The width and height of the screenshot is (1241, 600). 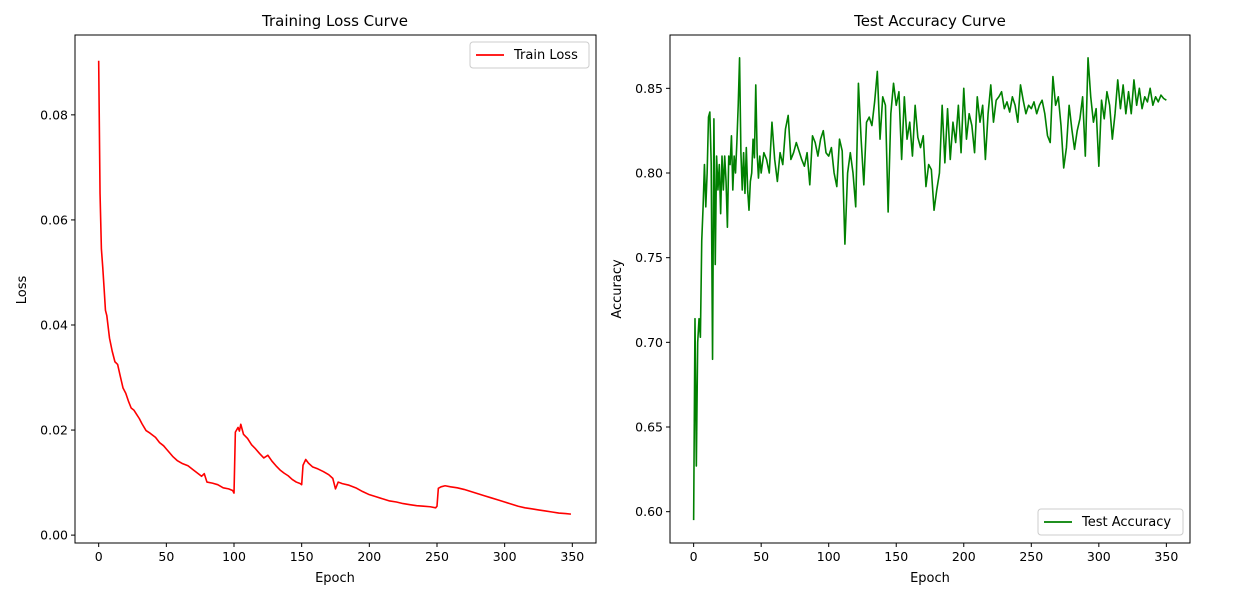 I want to click on y-tick-label: 0.08, so click(x=54, y=114).